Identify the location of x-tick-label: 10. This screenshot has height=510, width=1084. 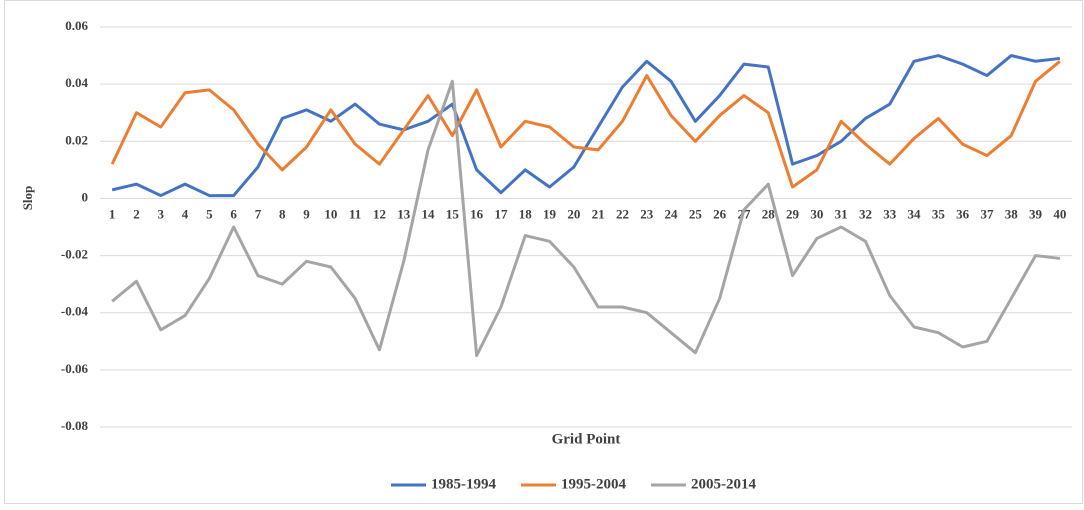
(330, 213).